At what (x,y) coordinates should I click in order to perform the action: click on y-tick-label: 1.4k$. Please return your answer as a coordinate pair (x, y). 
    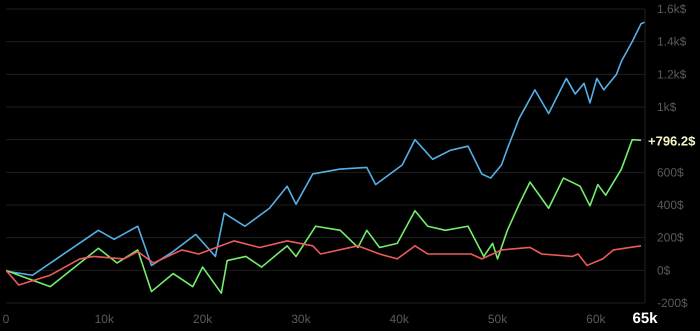
    Looking at the image, I should click on (672, 41).